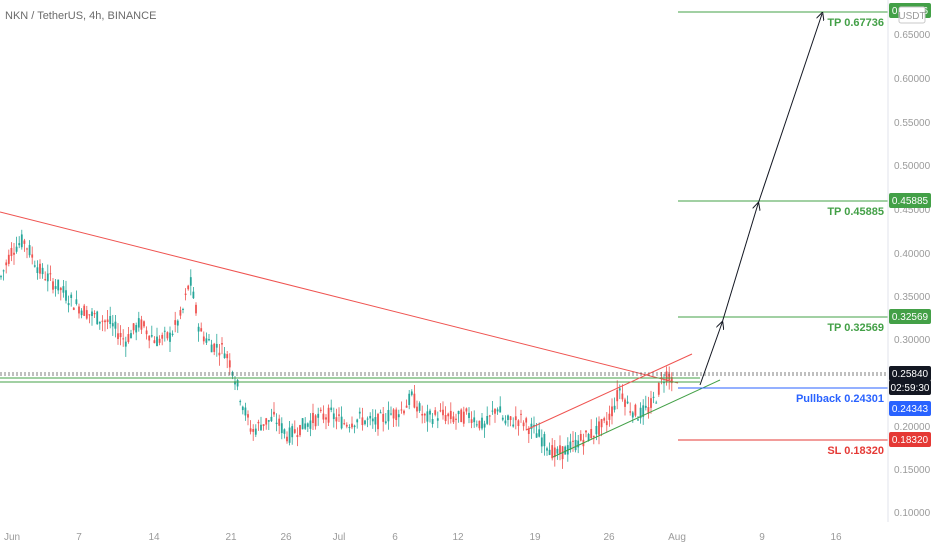 Image resolution: width=932 pixels, height=550 pixels. I want to click on currency-badge: USDT, so click(912, 15).